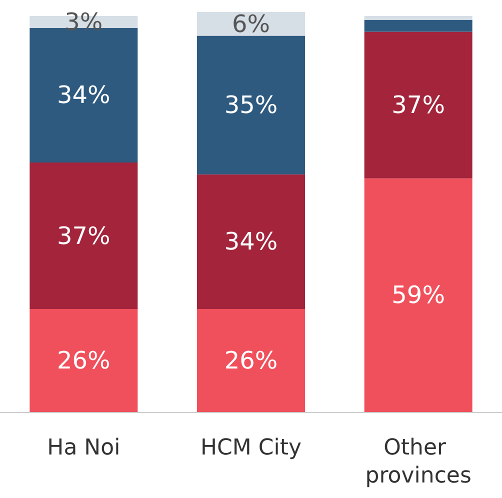 The image size is (502, 498). What do you see at coordinates (251, 448) in the screenshot?
I see `x-tick-label: HCM City` at bounding box center [251, 448].